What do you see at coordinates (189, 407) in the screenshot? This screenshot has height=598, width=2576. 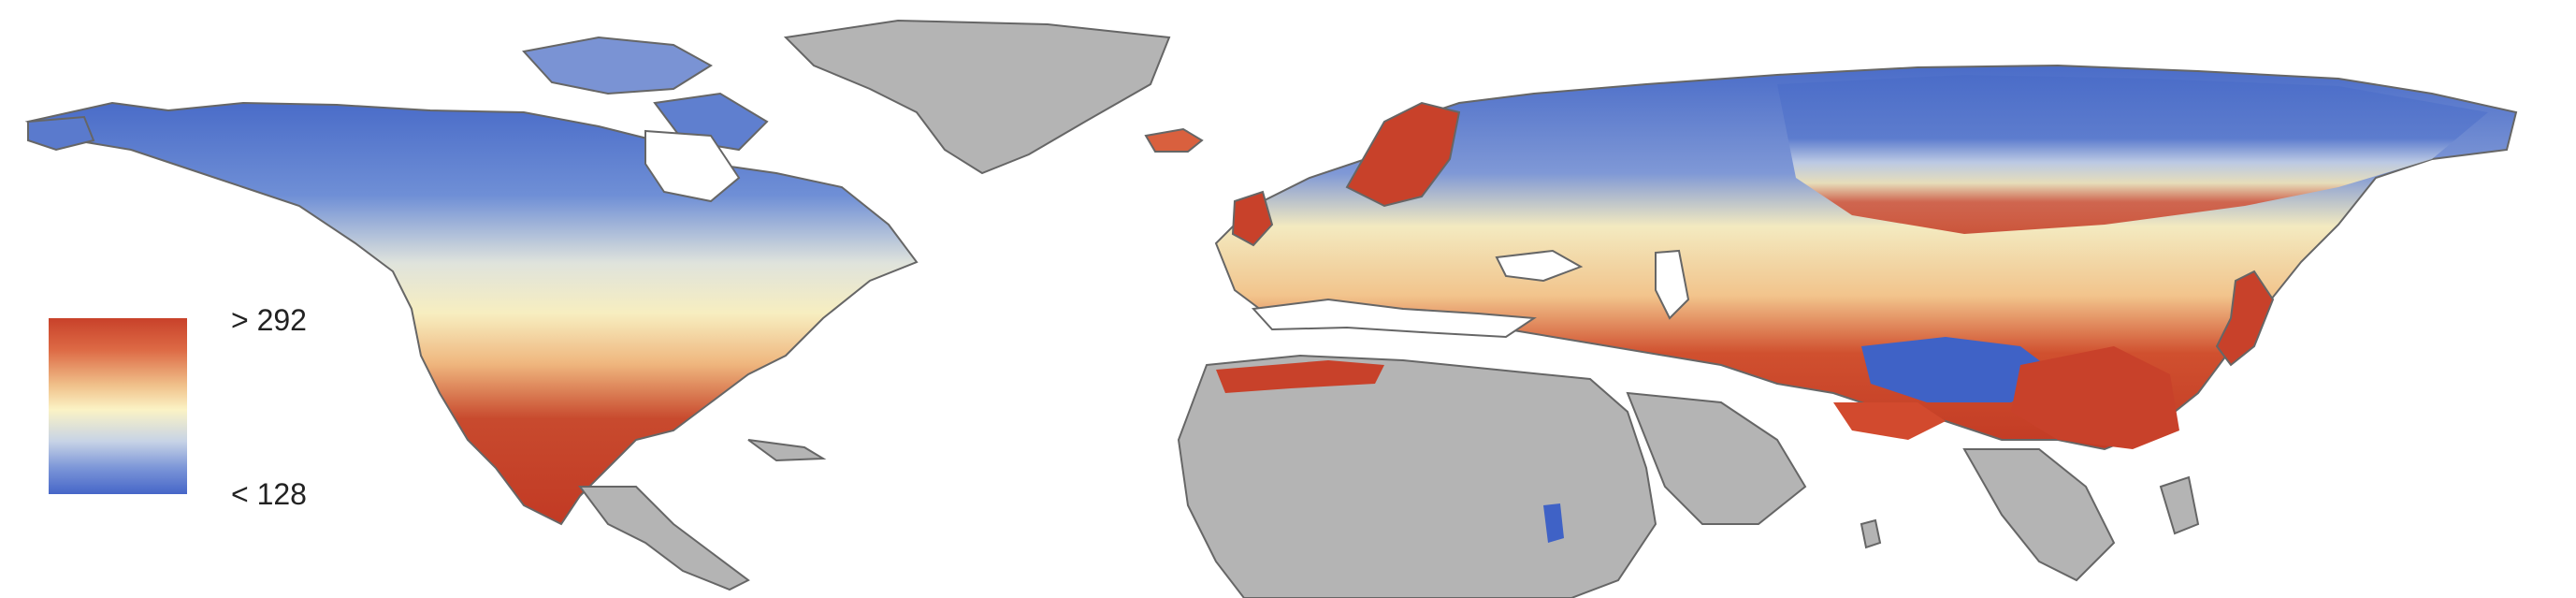 I see `color-legend: > 292 < 128` at bounding box center [189, 407].